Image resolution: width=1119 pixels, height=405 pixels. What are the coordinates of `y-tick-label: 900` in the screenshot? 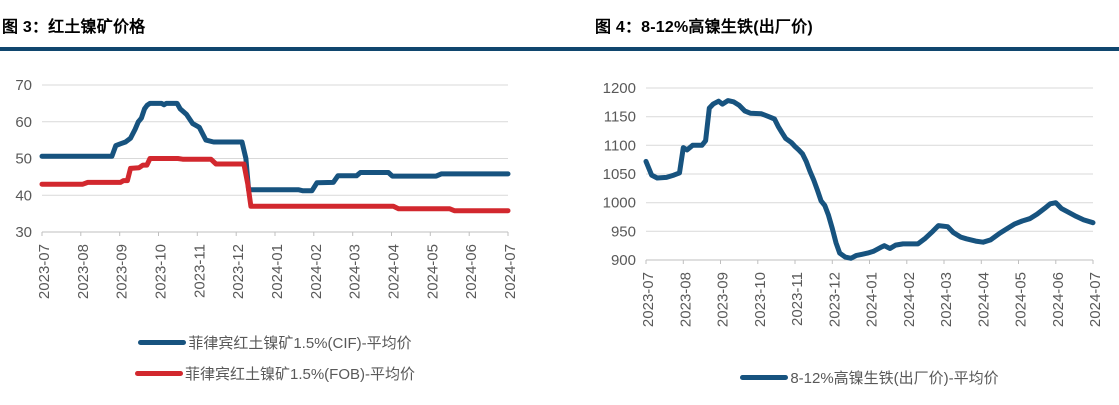 It's located at (623, 260).